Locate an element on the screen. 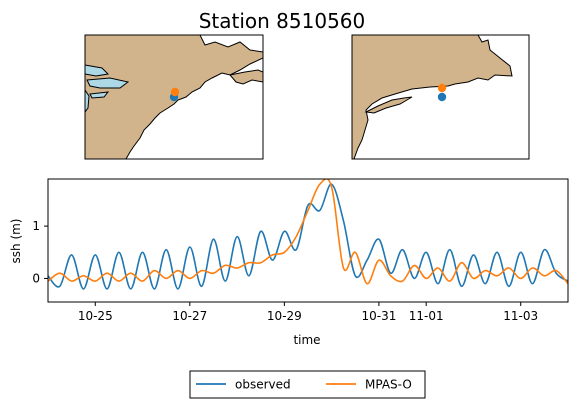 The width and height of the screenshot is (576, 407). y-axis: 01 is located at coordinates (40, 252).